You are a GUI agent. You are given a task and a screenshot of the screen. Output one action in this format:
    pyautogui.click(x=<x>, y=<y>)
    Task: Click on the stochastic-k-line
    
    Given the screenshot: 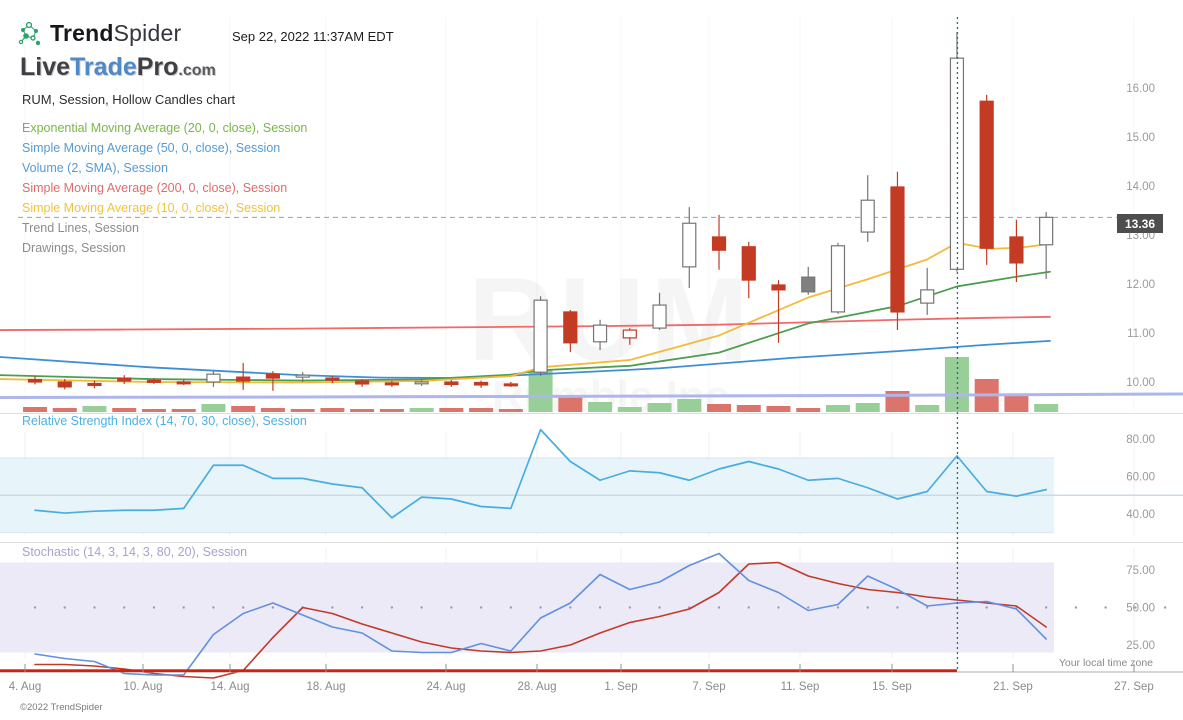 What is the action you would take?
    pyautogui.click(x=540, y=614)
    